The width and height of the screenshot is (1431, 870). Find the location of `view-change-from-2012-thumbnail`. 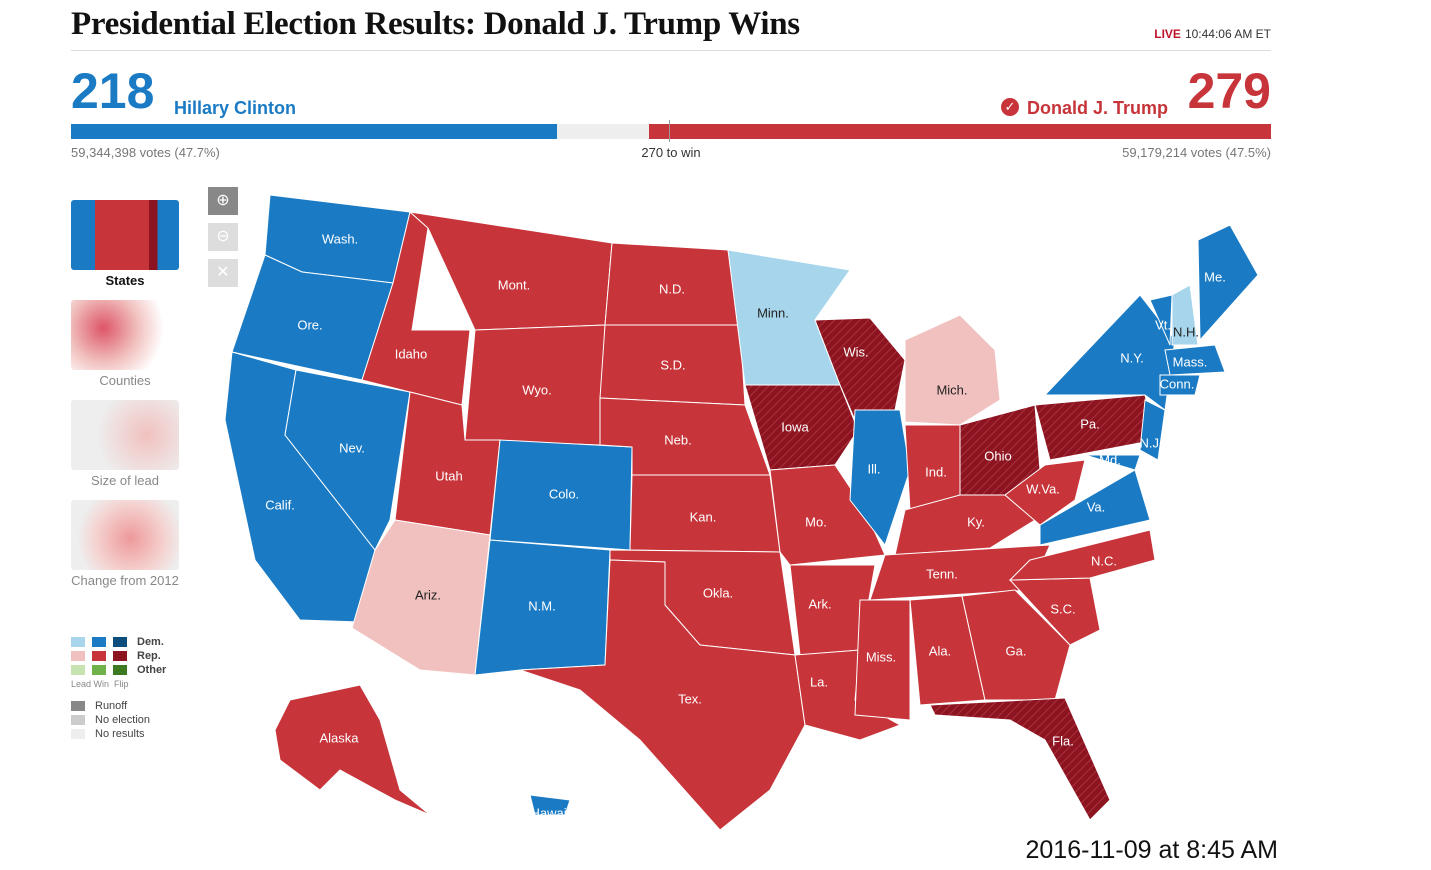

view-change-from-2012-thumbnail is located at coordinates (125, 535).